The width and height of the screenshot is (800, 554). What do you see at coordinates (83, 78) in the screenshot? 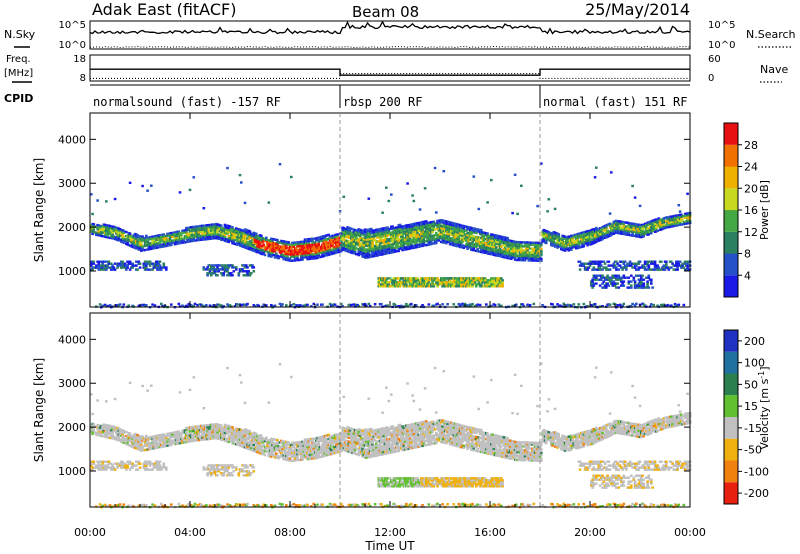
I see `freq-tick-bottom: 8` at bounding box center [83, 78].